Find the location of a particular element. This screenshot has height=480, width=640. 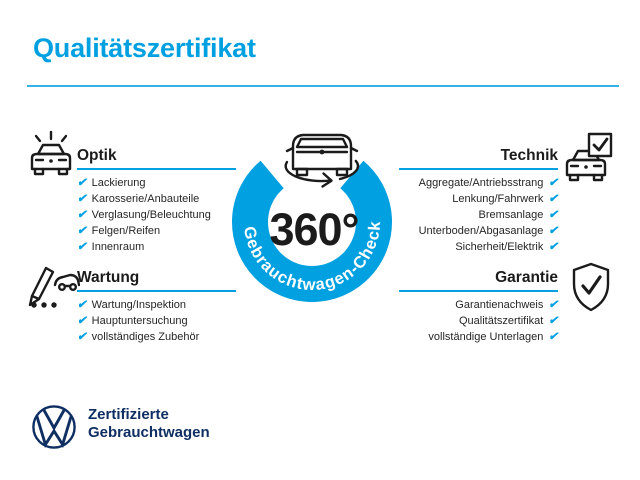

rotating-car-icon is located at coordinates (322, 160).